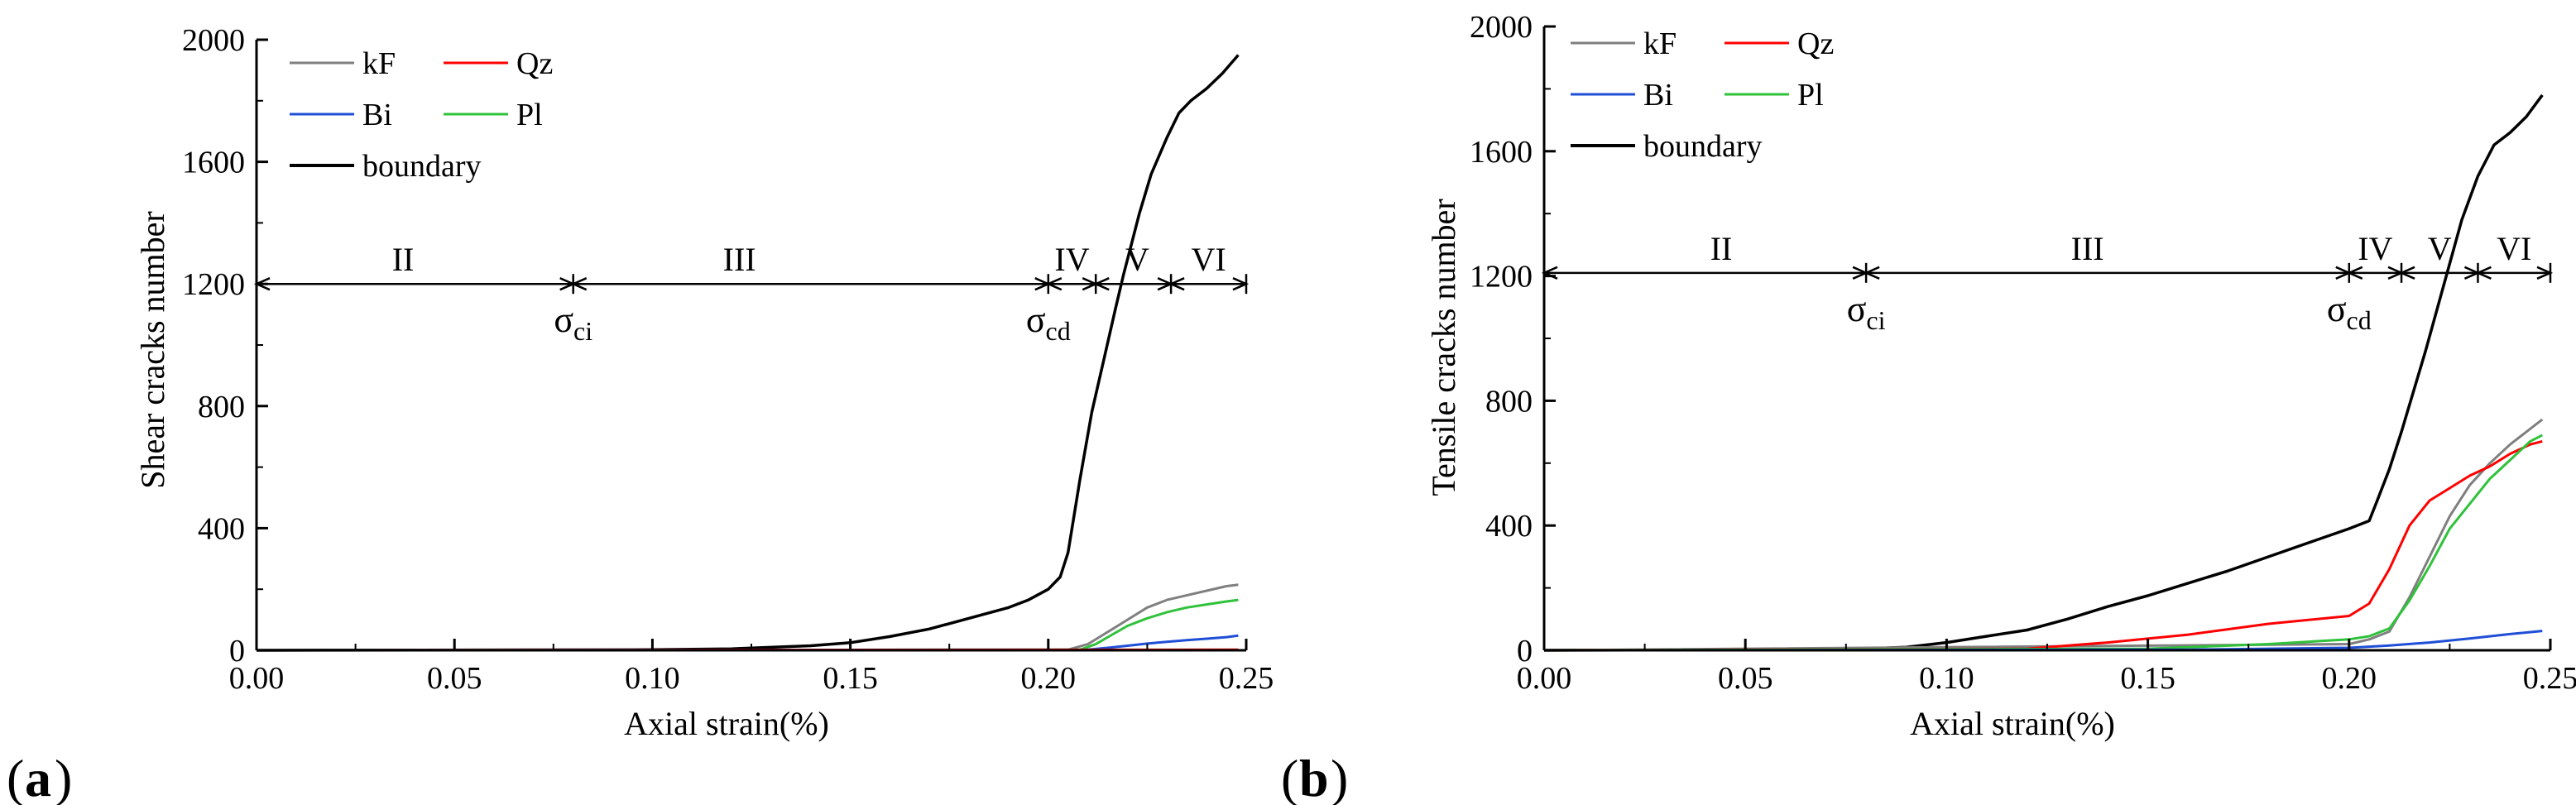 This screenshot has height=805, width=2576. I want to click on panel-label-a: ( a ), so click(40, 777).